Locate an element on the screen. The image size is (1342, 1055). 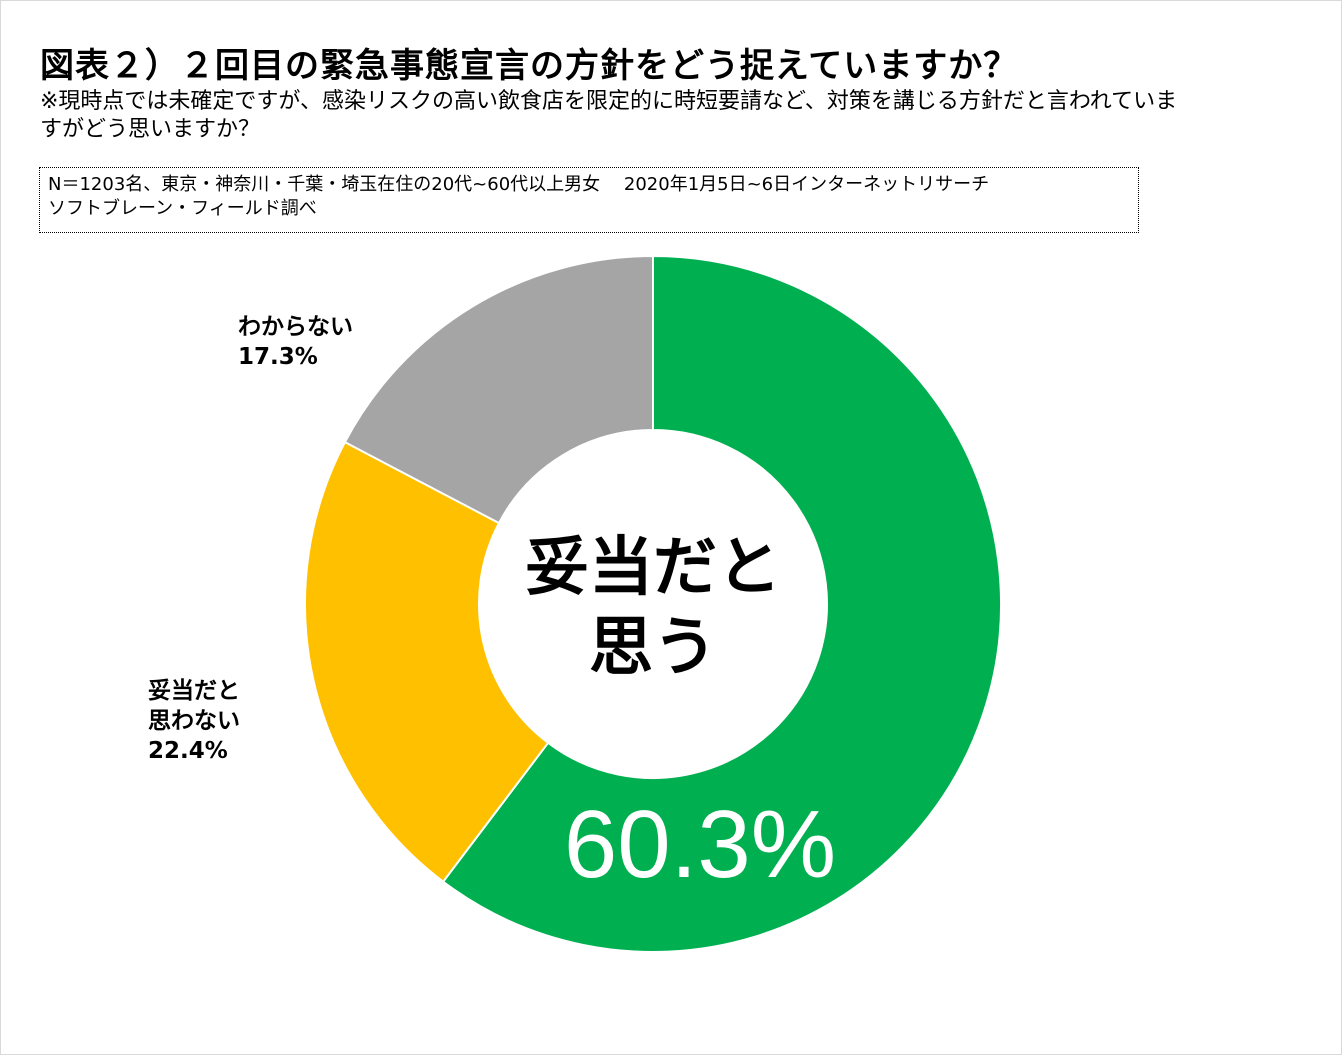
label-not-agree-name-1: 妥当だと is located at coordinates (194, 691).